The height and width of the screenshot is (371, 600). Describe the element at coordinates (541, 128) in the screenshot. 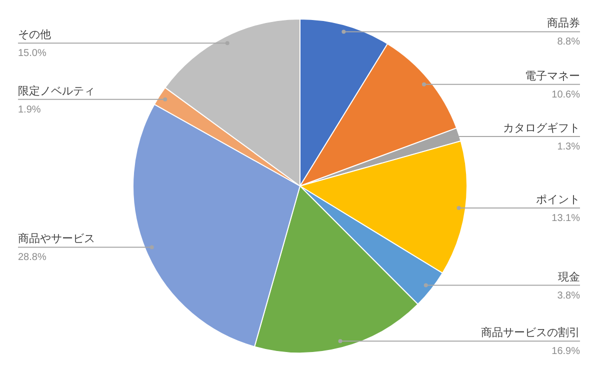

I see `slice-label: カタログギフト` at that location.